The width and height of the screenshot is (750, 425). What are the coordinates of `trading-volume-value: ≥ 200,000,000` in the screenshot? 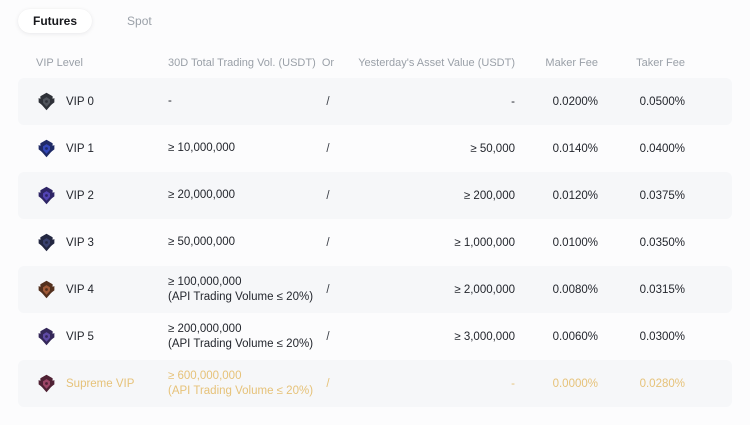 It's located at (205, 328).